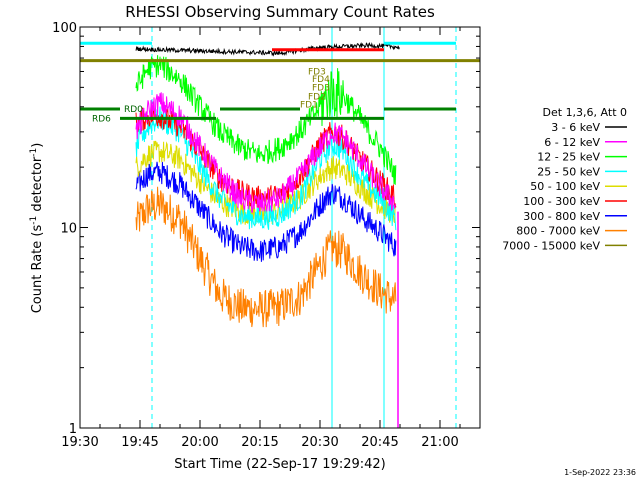 This screenshot has height=480, width=640. Describe the element at coordinates (268, 80) in the screenshot. I see `state-segments` at that location.